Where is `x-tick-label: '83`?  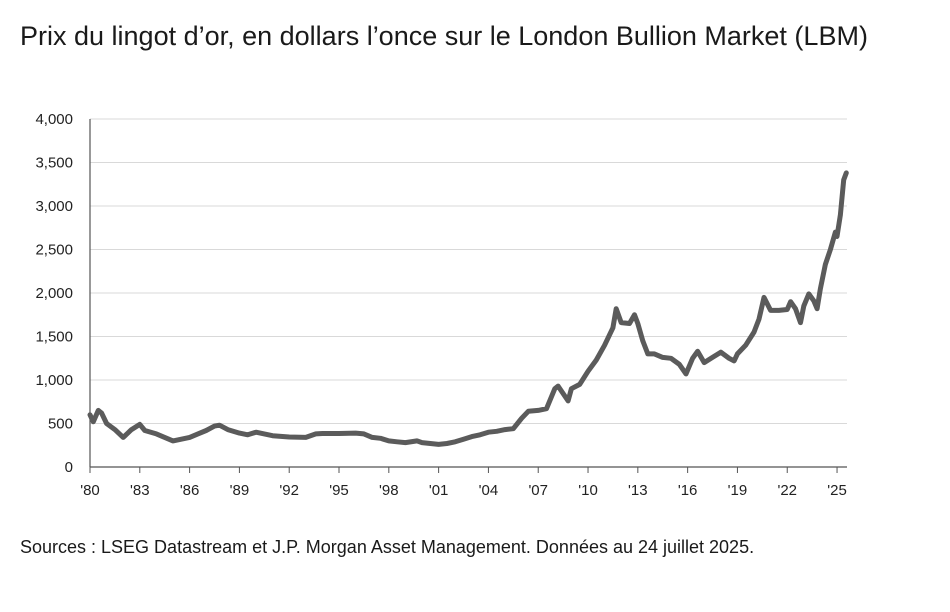 x-tick-label: '83 is located at coordinates (140, 490).